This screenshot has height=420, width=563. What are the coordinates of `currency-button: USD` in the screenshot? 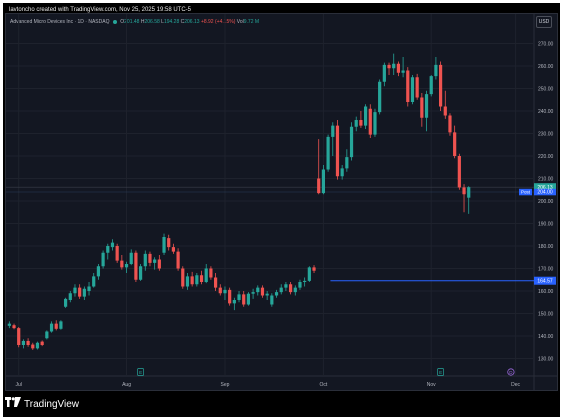 It's located at (544, 22).